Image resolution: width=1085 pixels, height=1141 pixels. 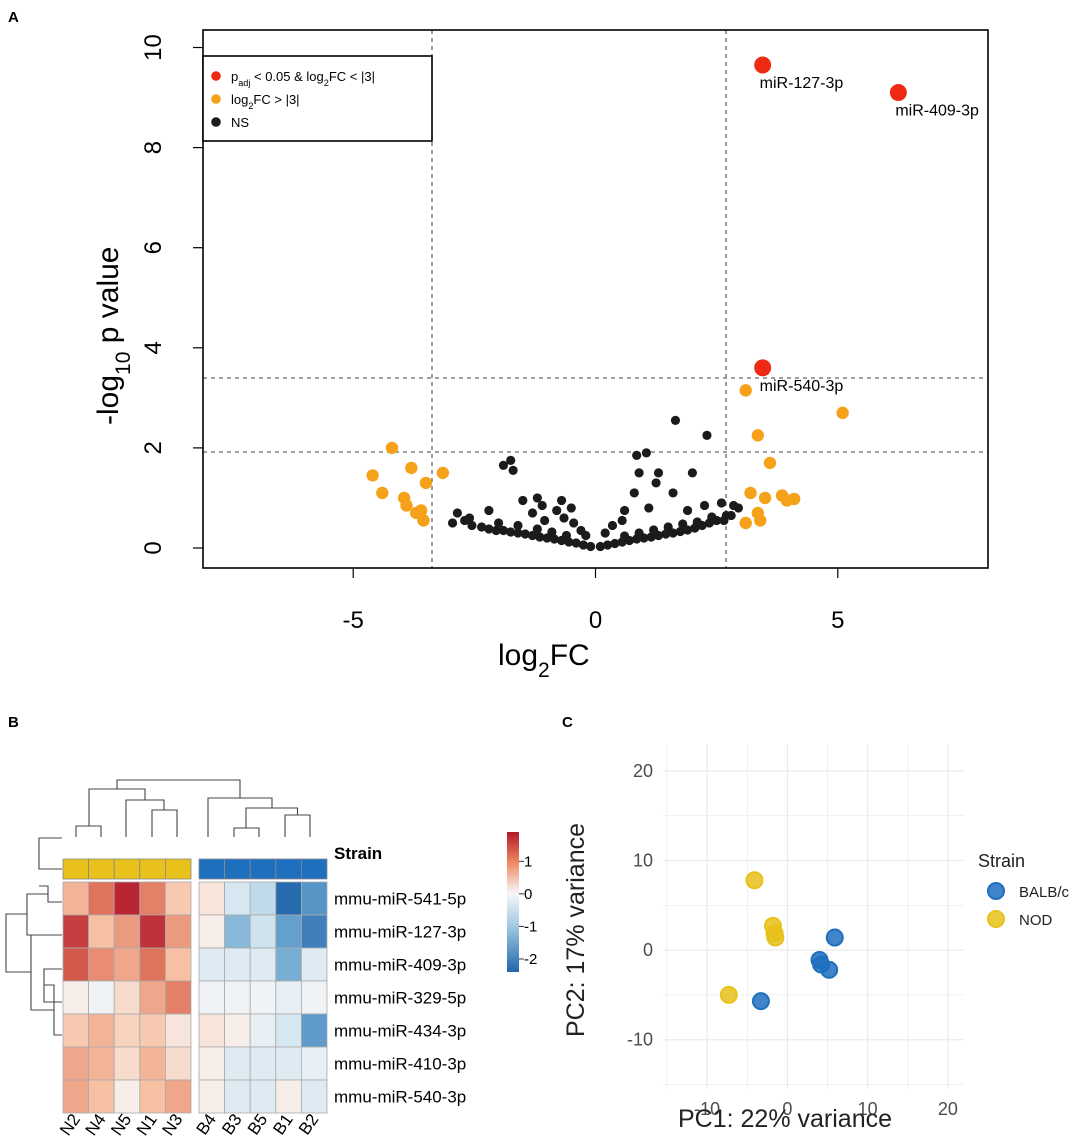 What do you see at coordinates (996, 919) in the screenshot?
I see `pca-legend-swatch-nod` at bounding box center [996, 919].